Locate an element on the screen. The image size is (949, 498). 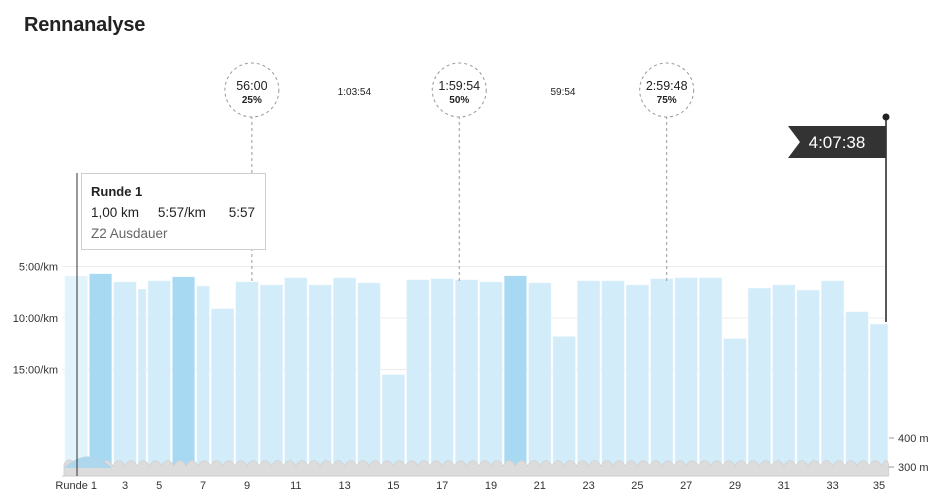
elevation-highlight is located at coordinates (88, 462).